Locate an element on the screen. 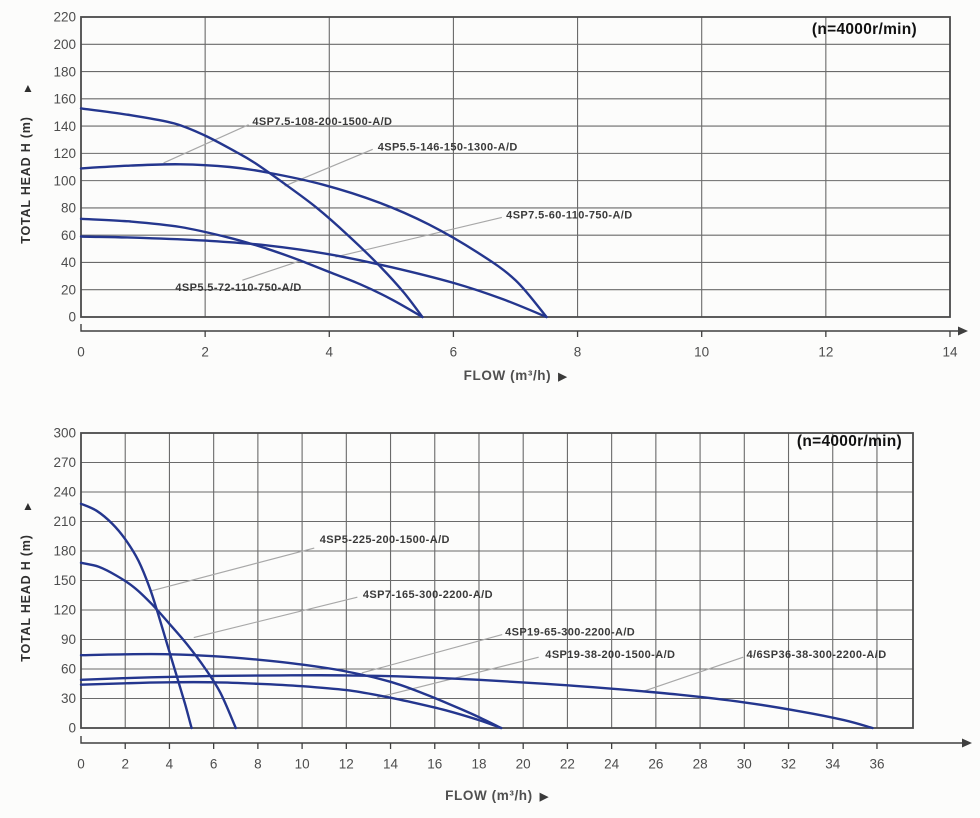  x-axis-title-bottom-text: FLOW (m³/h) is located at coordinates (489, 795).